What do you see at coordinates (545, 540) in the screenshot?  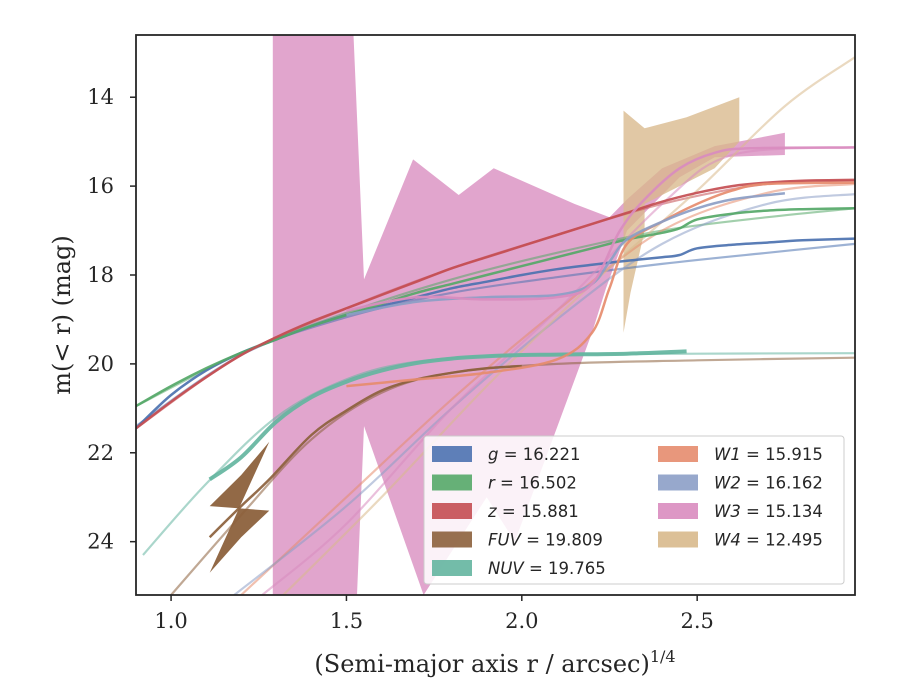 I see `legend-label-fuv: FUV = 19.809` at bounding box center [545, 540].